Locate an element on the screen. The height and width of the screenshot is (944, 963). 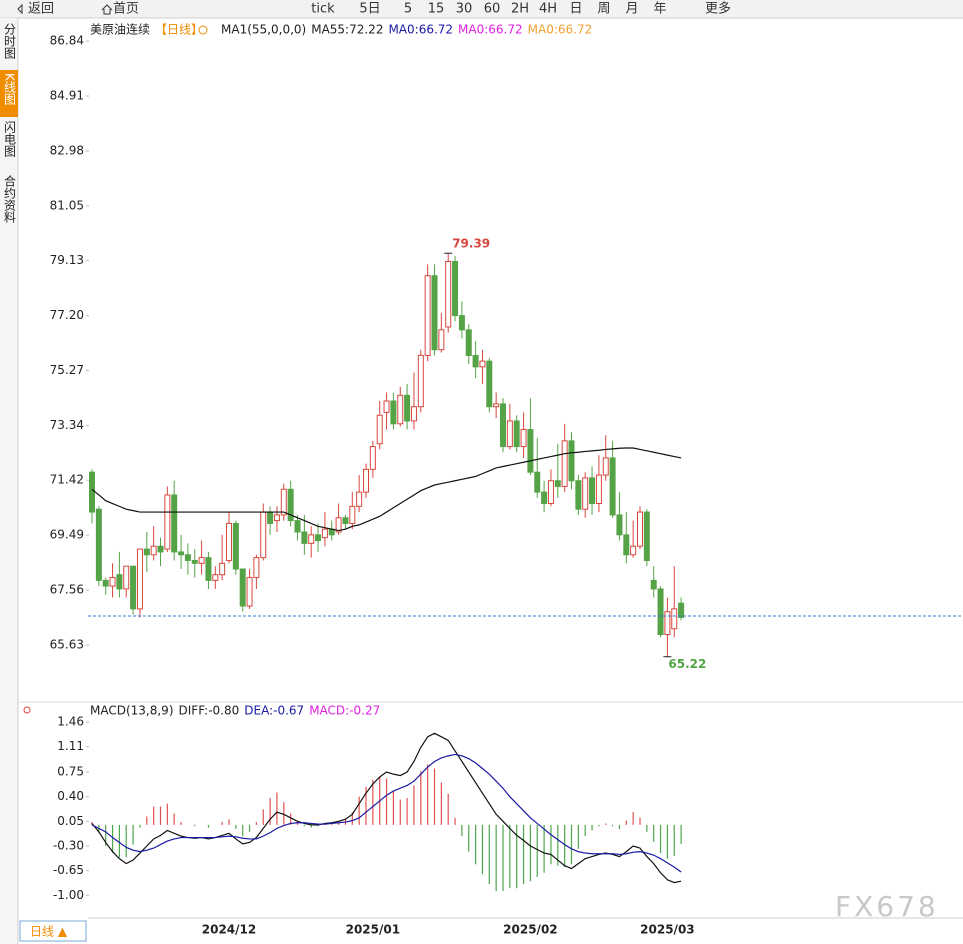
period-button-label: 日线 ▲ is located at coordinates (49, 932).